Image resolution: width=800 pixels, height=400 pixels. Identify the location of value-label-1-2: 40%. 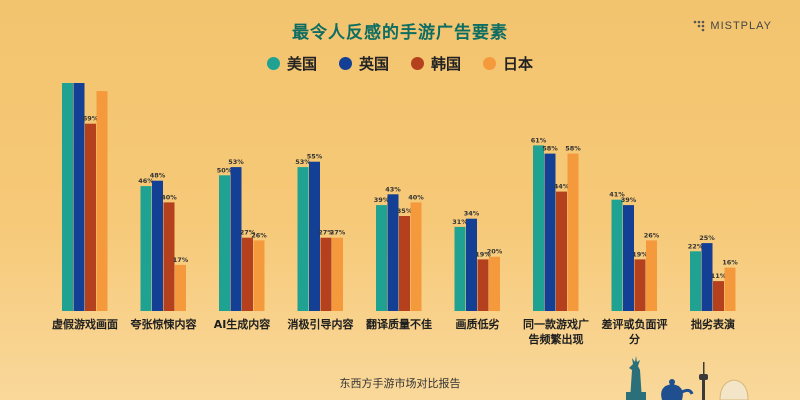
(169, 197).